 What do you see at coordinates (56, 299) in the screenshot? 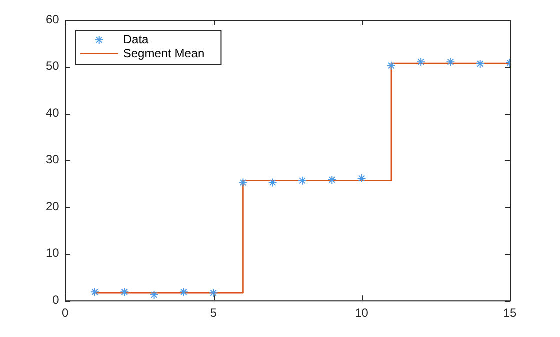
I see `y-tick-label: 0` at bounding box center [56, 299].